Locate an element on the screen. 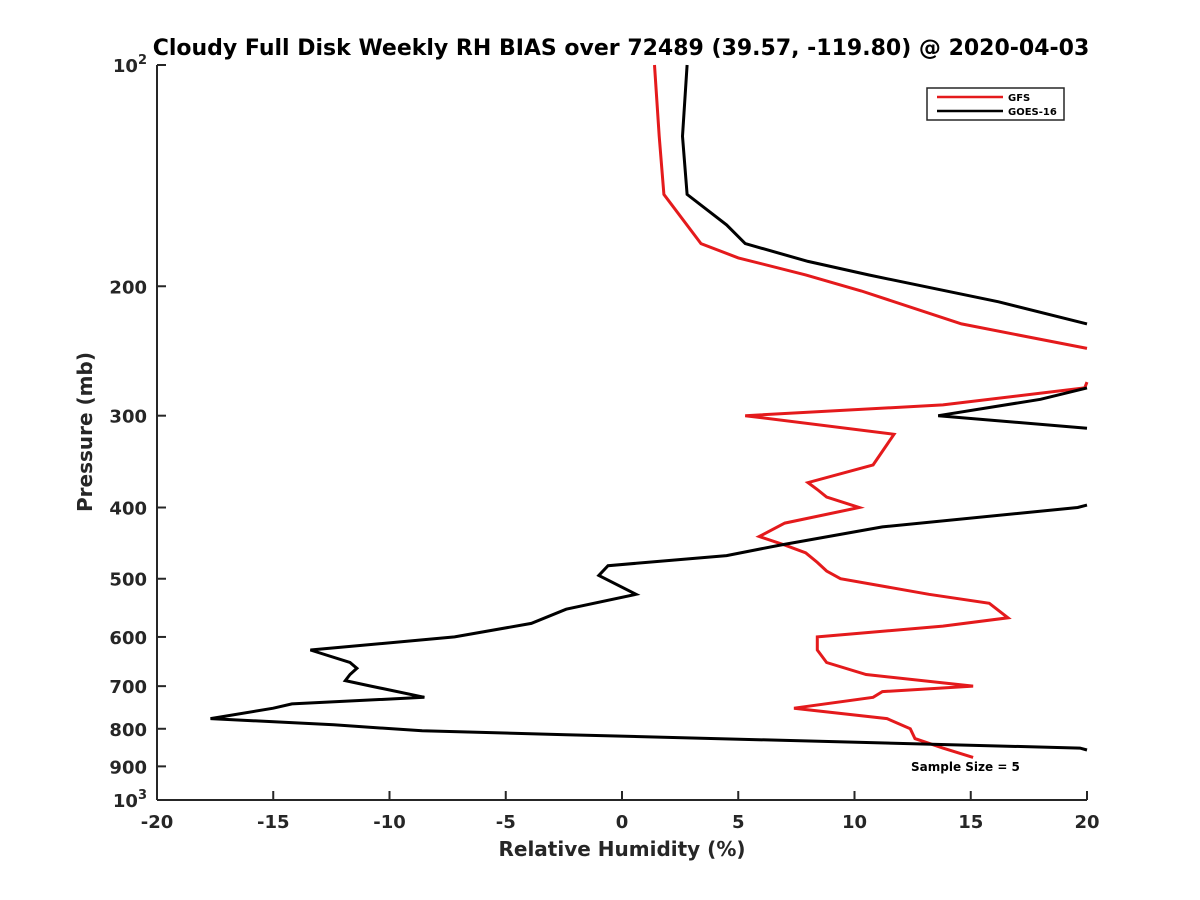 The height and width of the screenshot is (900, 1200). x-tick-label: 15 is located at coordinates (970, 822).